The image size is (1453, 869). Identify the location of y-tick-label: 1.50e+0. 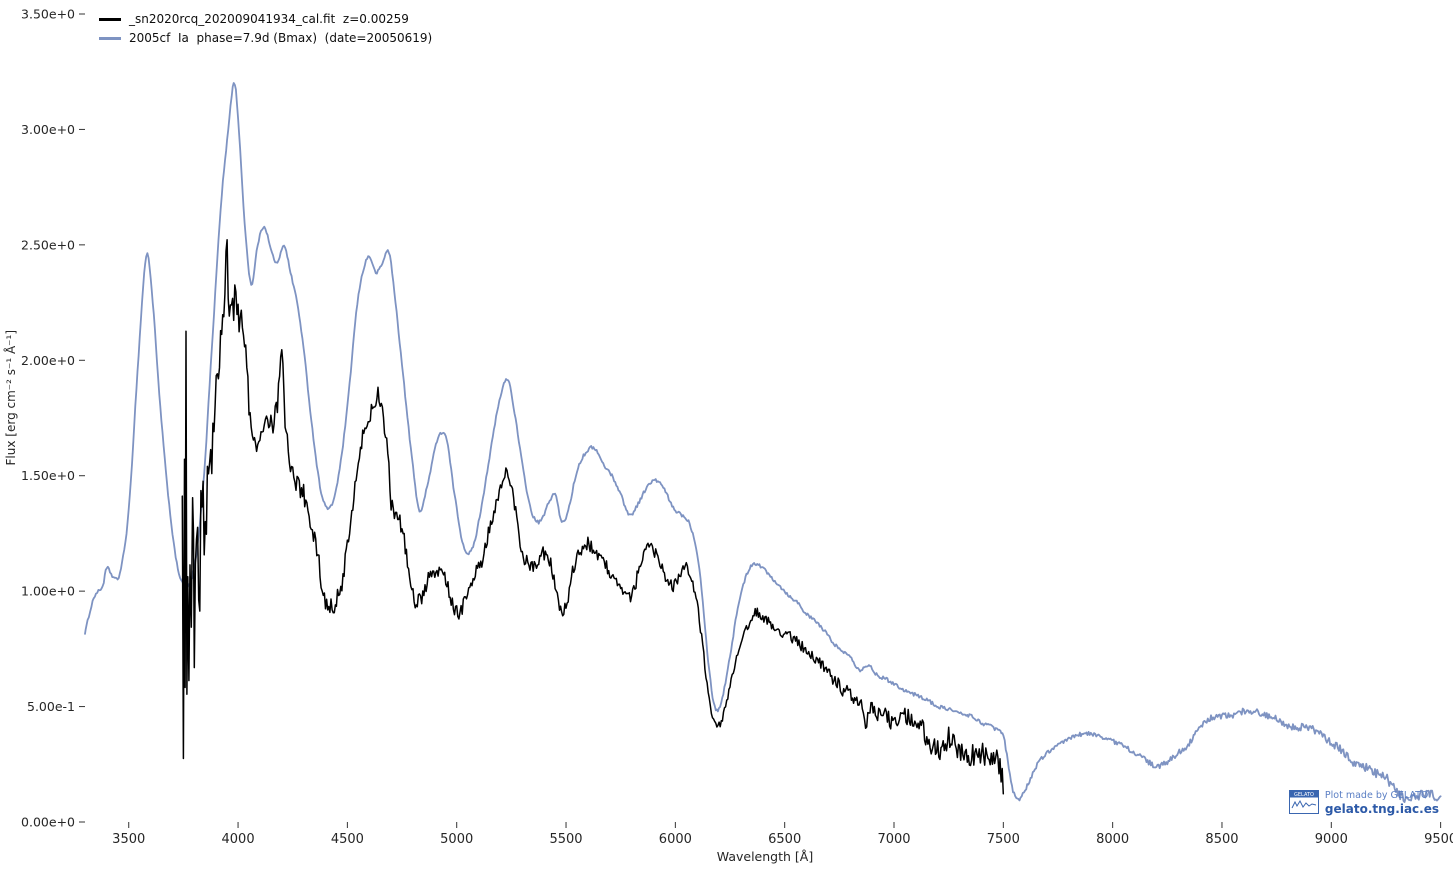
(48, 475).